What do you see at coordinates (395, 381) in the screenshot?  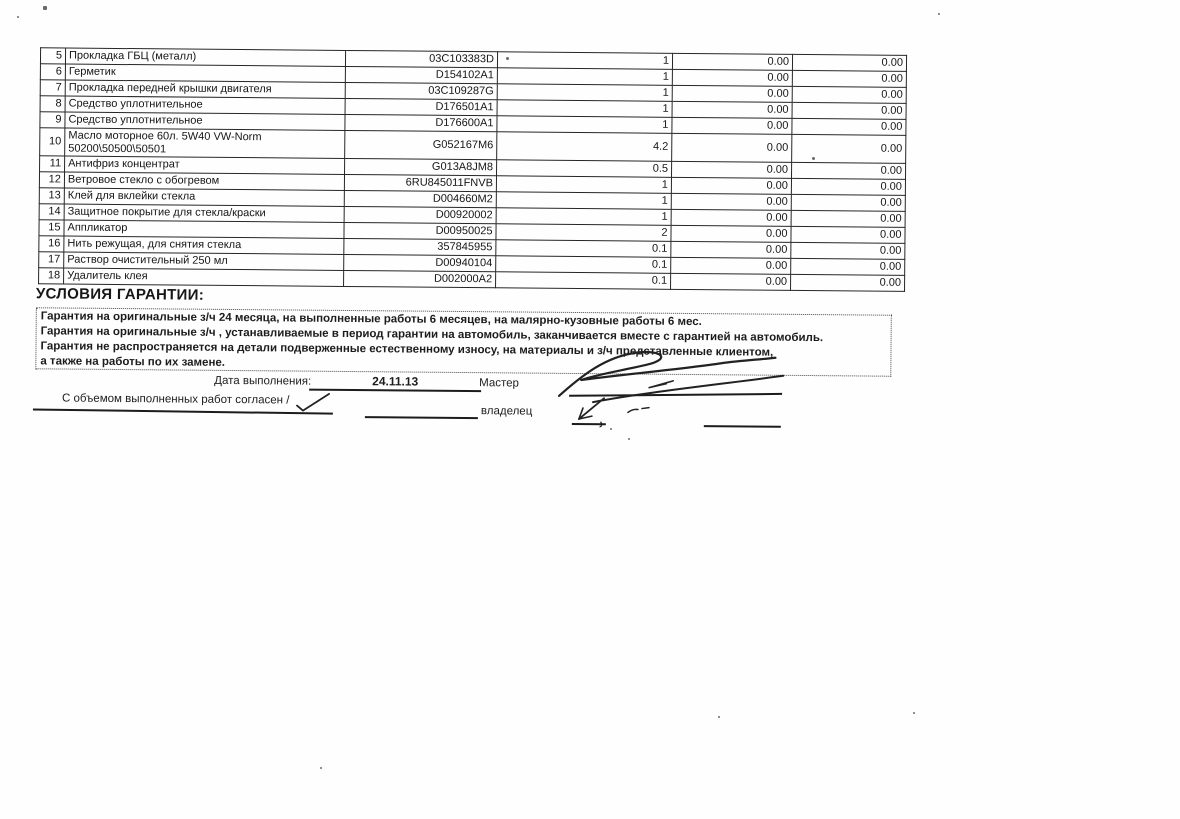 I see `date-value: 24.11.13` at bounding box center [395, 381].